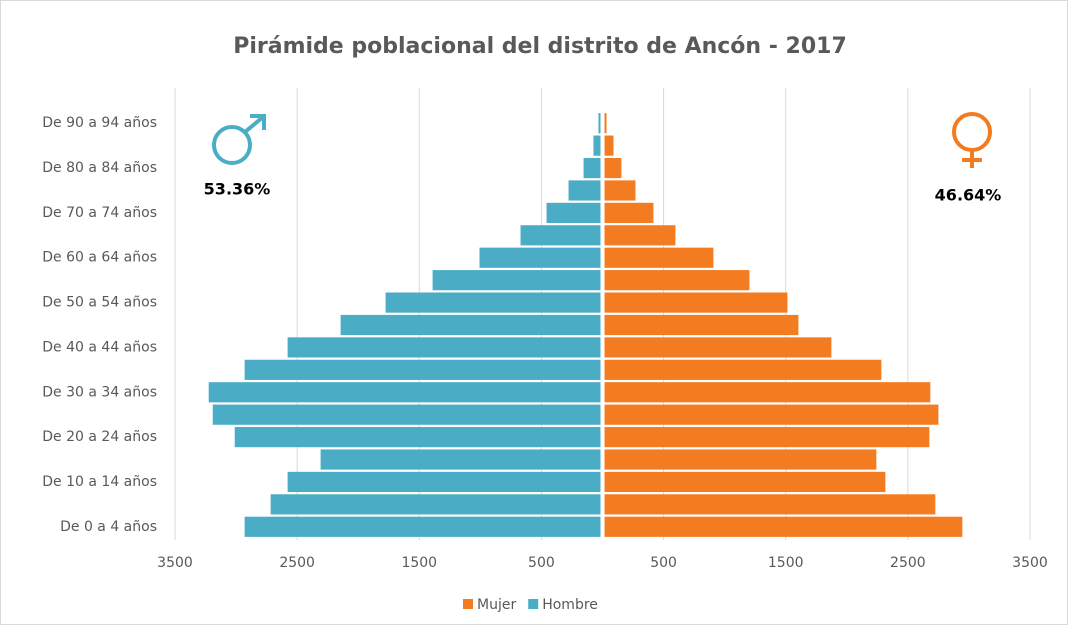 The width and height of the screenshot is (1068, 625). What do you see at coordinates (99, 168) in the screenshot?
I see `y-tick-label: De 80 a 84 años` at bounding box center [99, 168].